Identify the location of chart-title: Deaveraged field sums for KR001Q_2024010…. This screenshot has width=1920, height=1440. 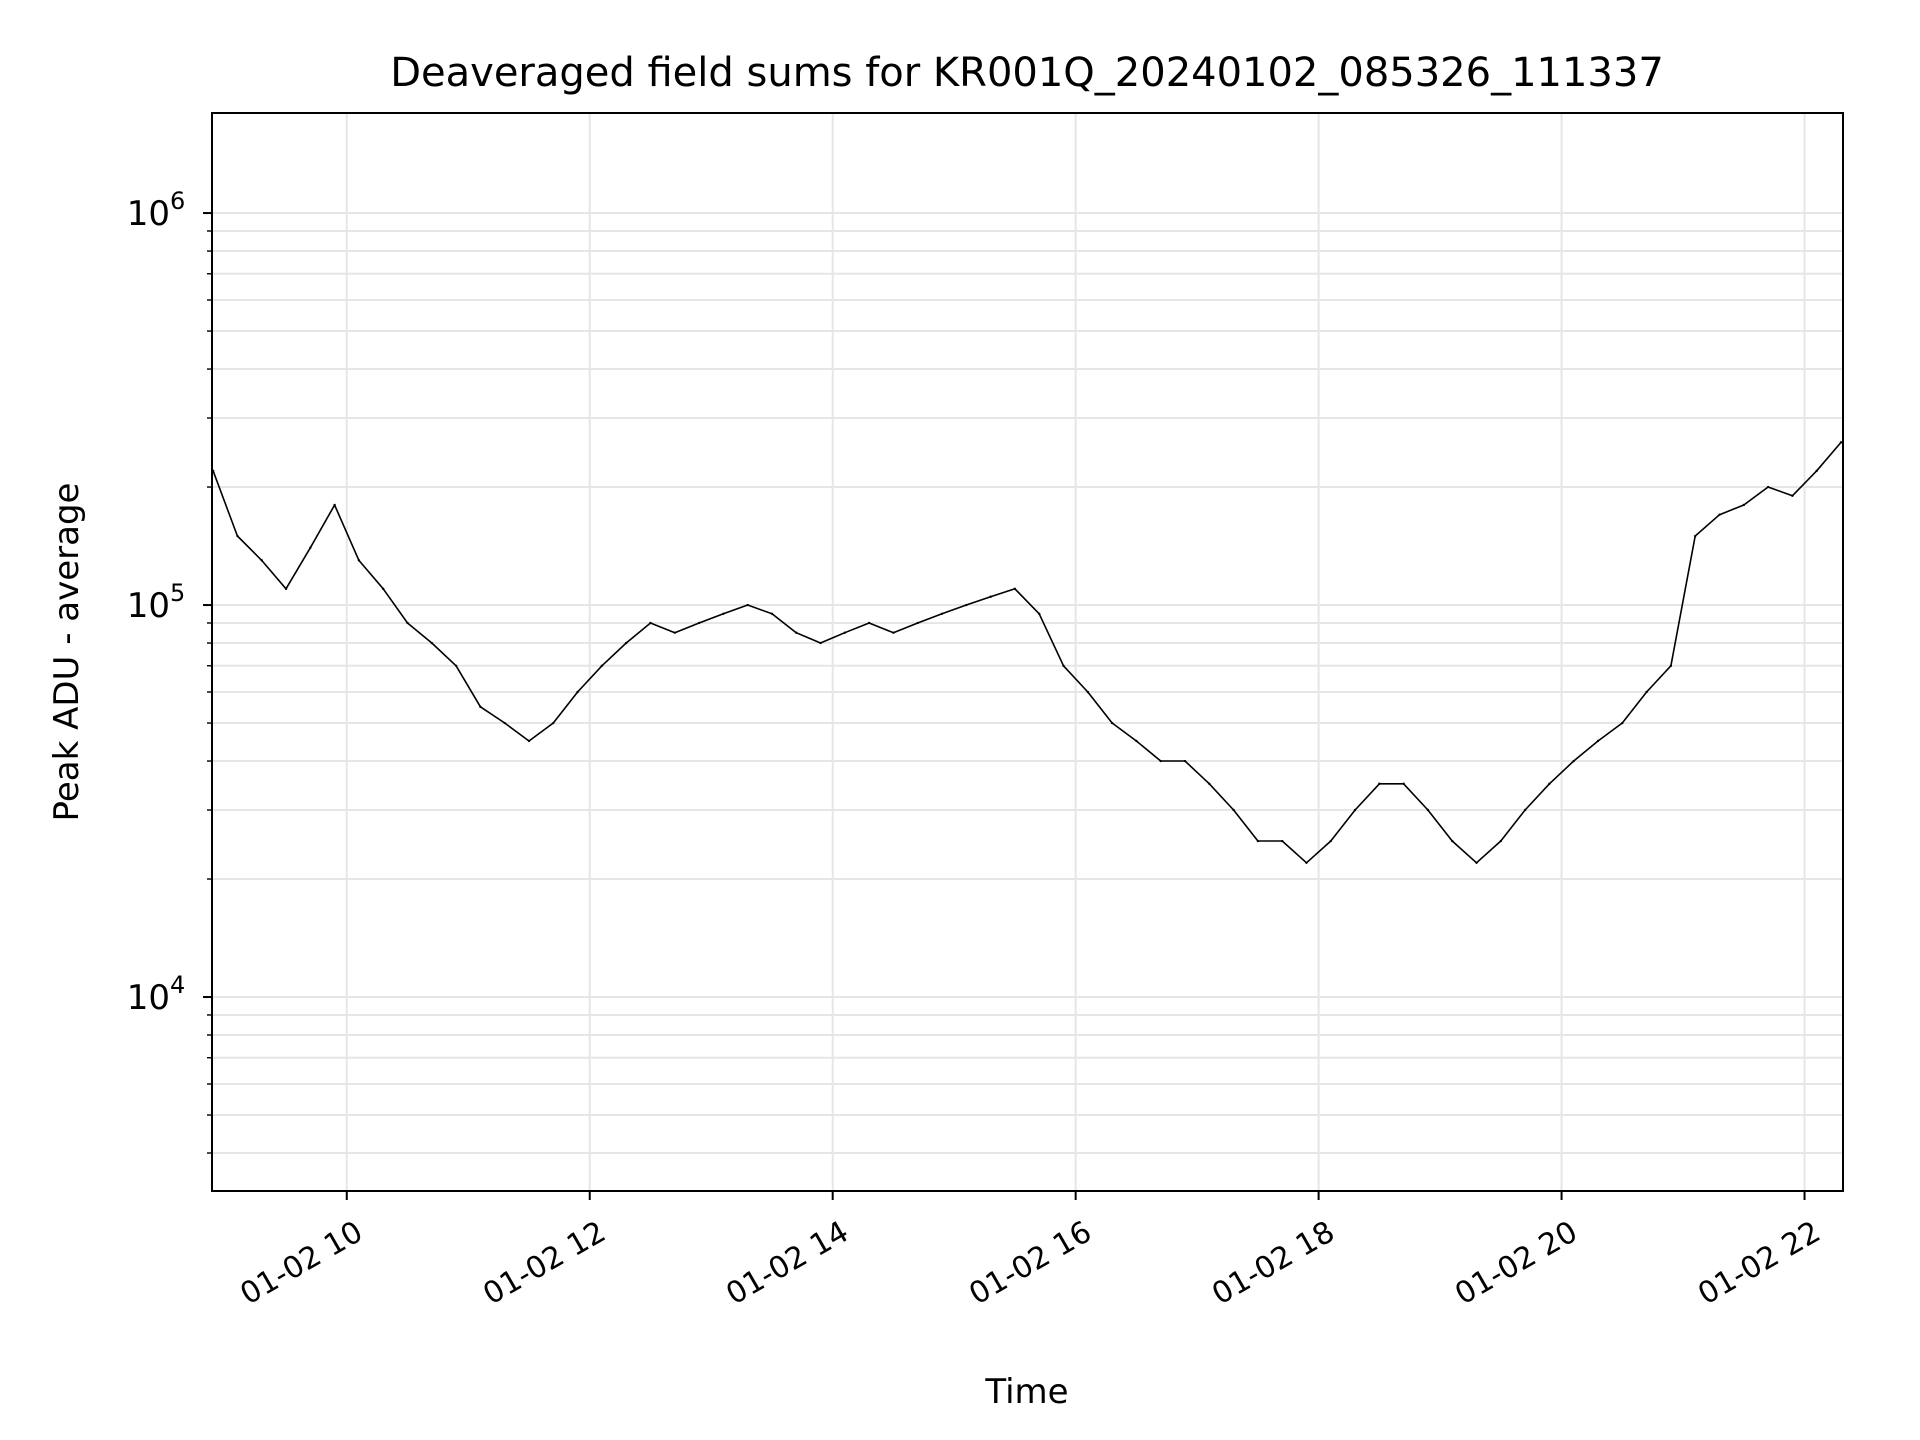
(1027, 73).